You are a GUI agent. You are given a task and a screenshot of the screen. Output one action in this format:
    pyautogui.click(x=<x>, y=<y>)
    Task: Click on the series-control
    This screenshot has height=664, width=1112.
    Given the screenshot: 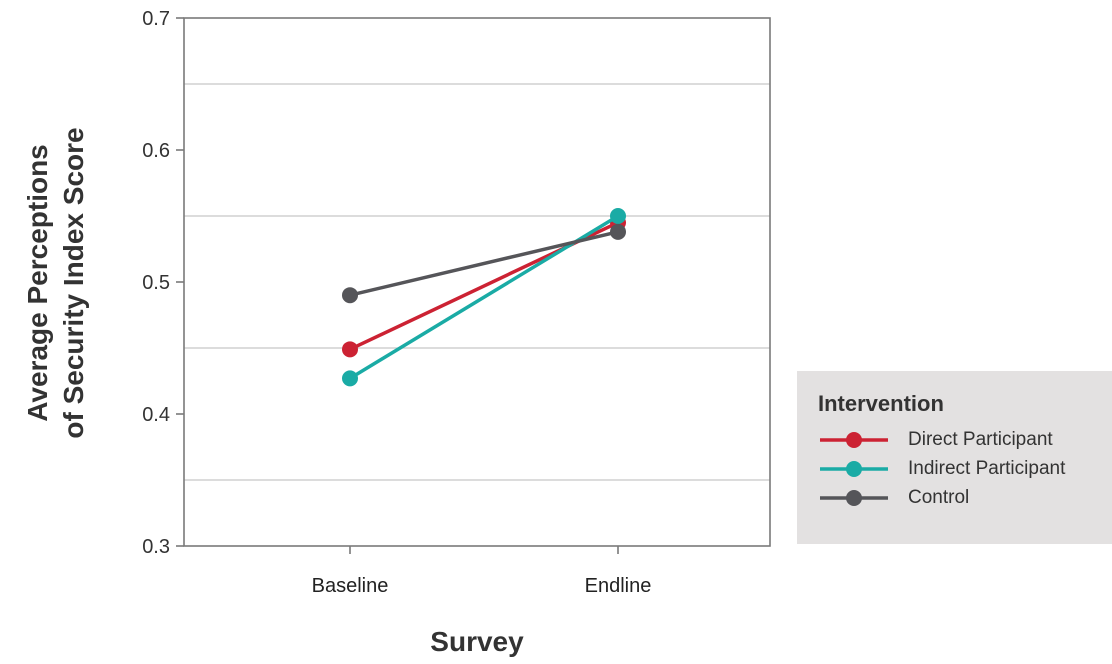 What is the action you would take?
    pyautogui.click(x=484, y=263)
    